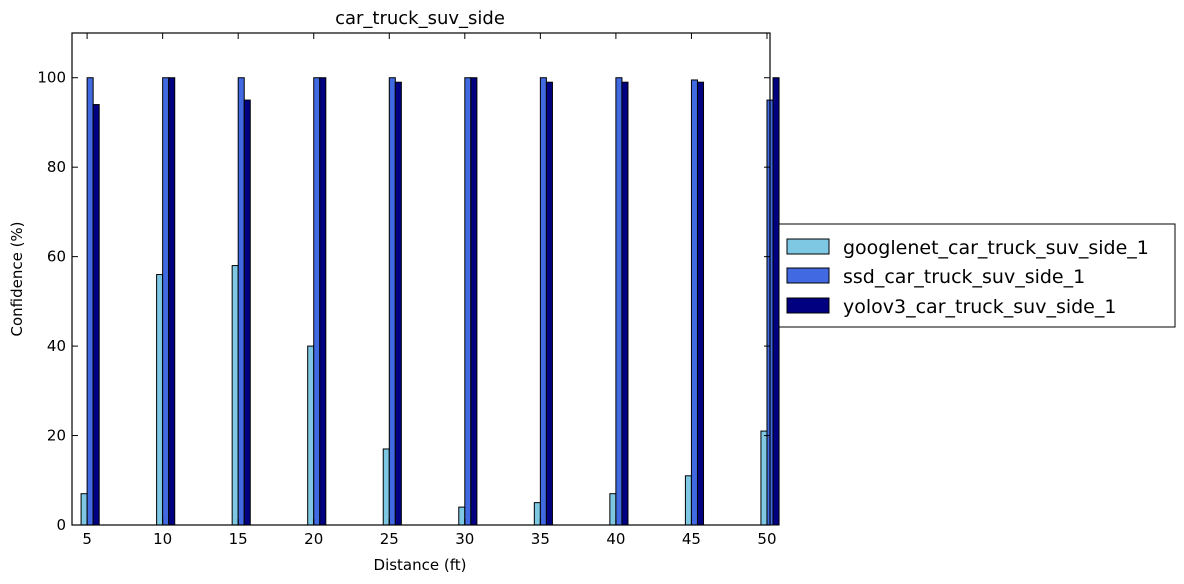 This screenshot has width=1184, height=584. I want to click on y-tick-label: 80, so click(56, 167).